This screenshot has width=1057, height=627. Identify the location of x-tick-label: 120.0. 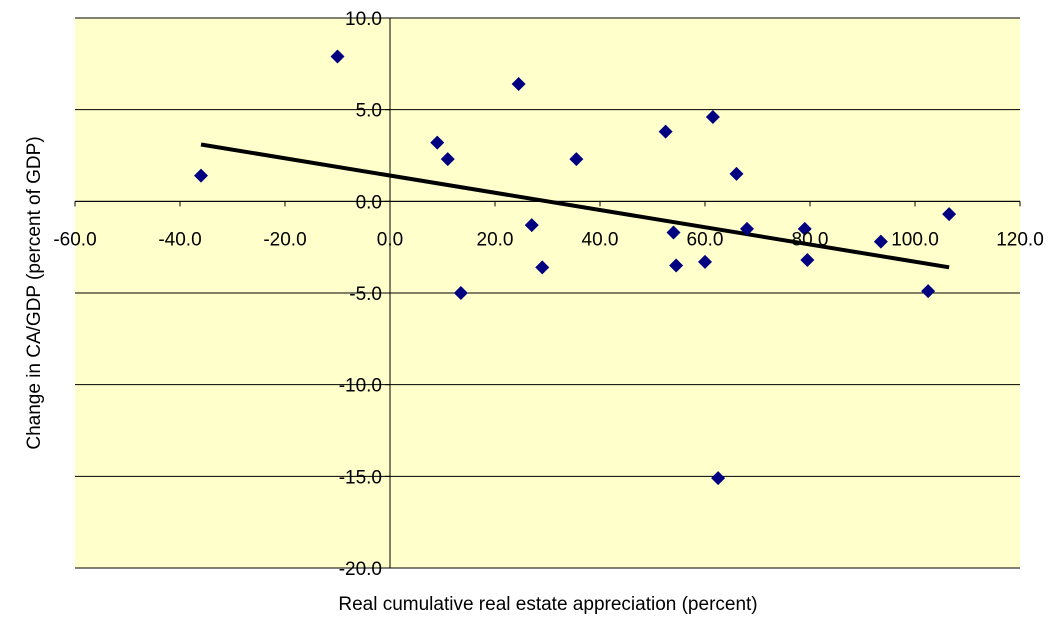
(1020, 239).